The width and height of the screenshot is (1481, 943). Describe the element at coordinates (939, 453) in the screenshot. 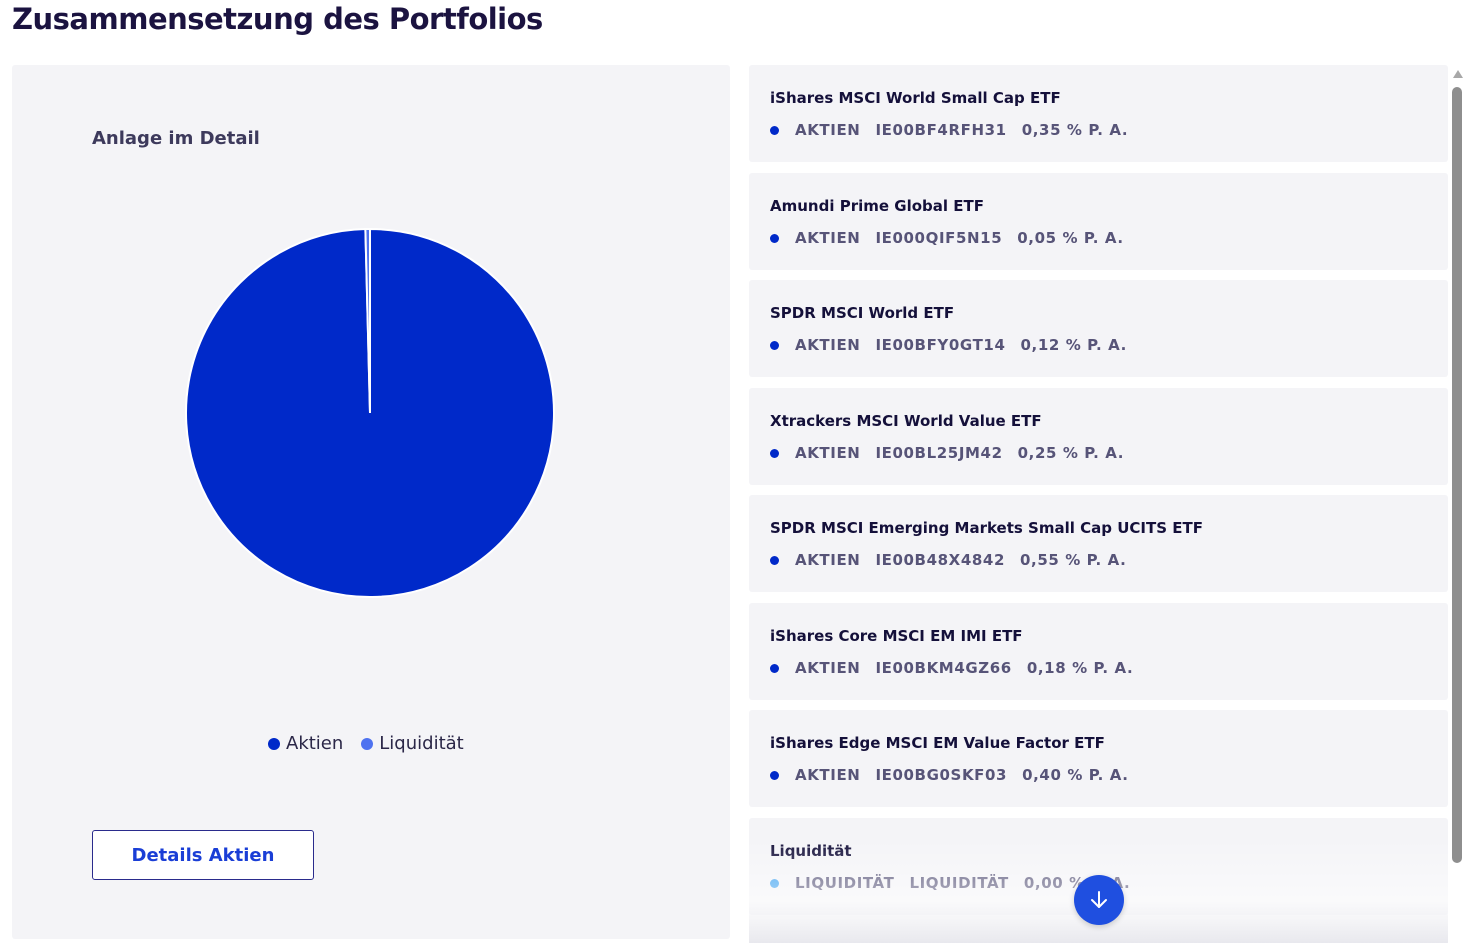

I see `holding-isin: IE00BL25JM42` at that location.